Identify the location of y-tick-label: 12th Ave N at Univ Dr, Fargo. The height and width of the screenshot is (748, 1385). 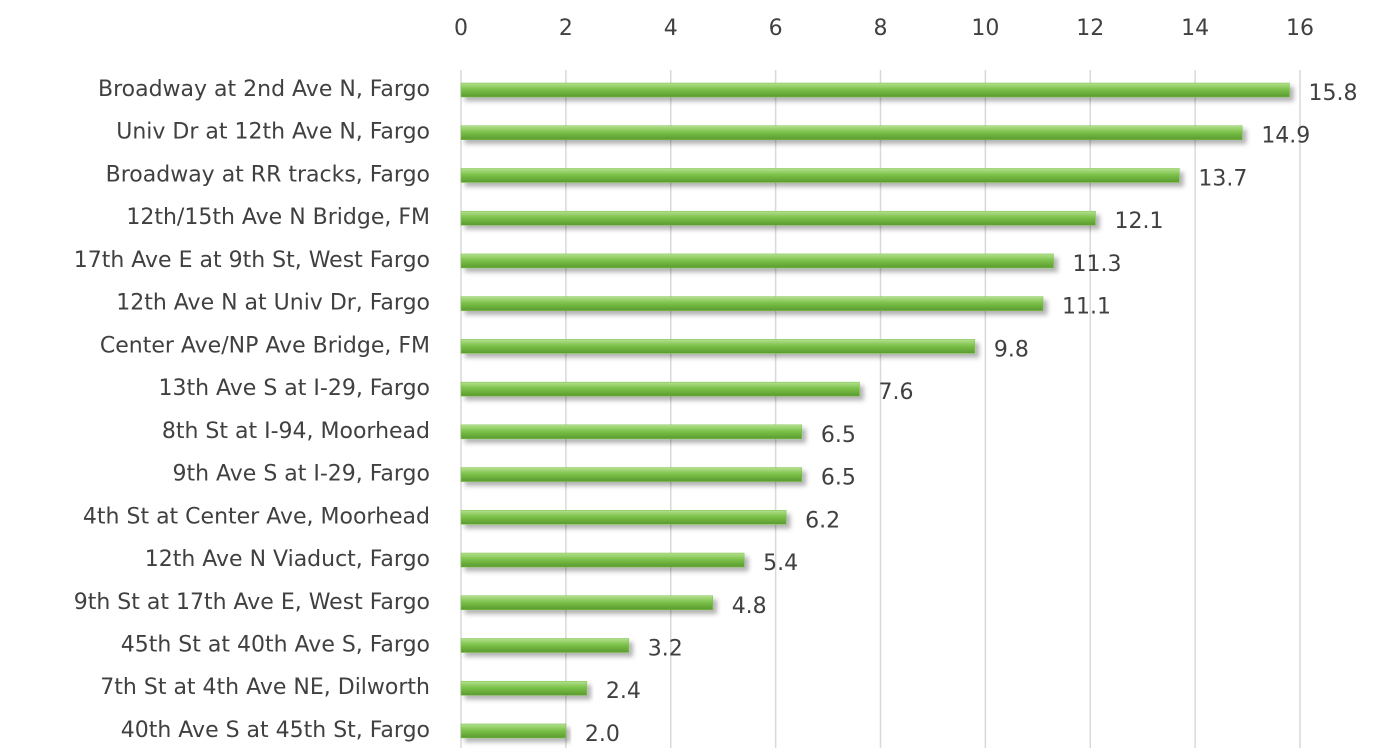
(273, 303).